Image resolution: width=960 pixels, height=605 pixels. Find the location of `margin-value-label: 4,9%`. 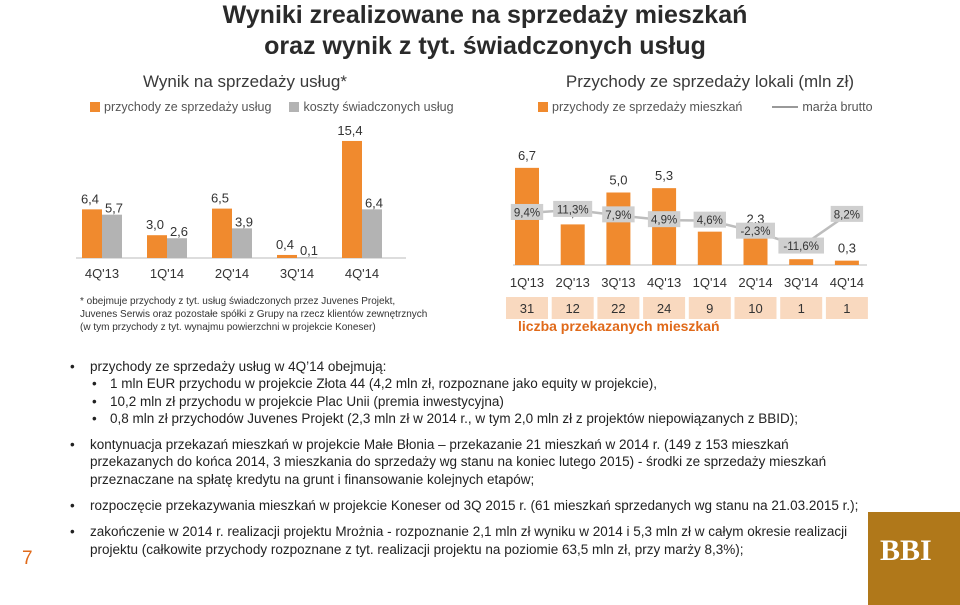

margin-value-label: 4,9% is located at coordinates (664, 221).